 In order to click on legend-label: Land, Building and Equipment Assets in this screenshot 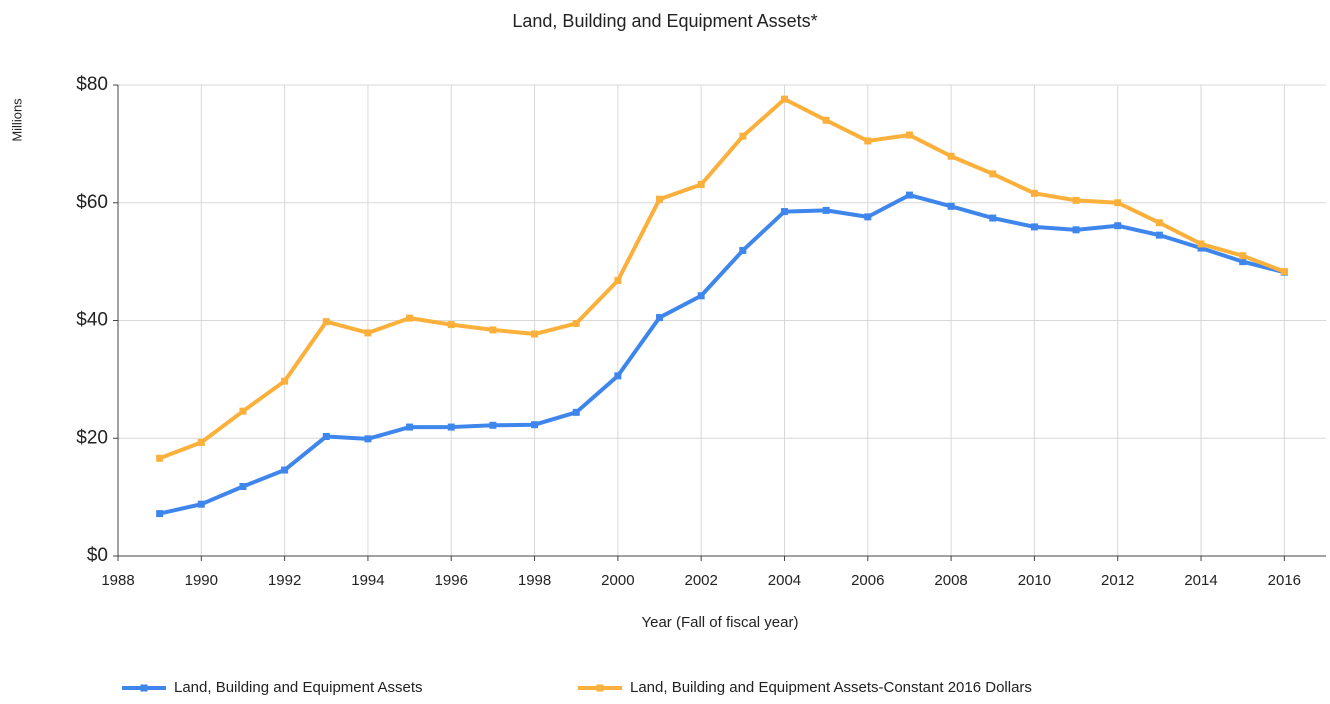, I will do `click(298, 687)`.